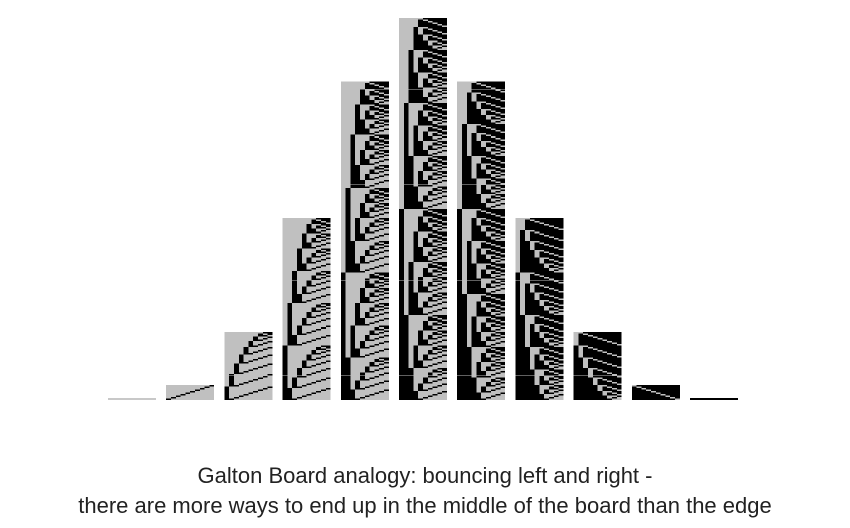 The width and height of the screenshot is (850, 528). I want to click on bin-9-right-bounces, so click(655, 392).